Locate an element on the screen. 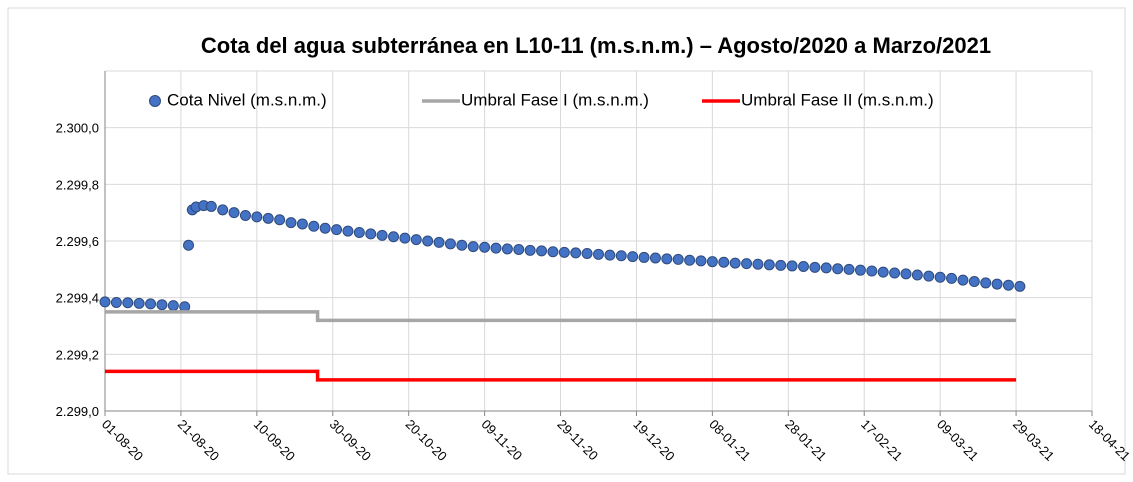 The height and width of the screenshot is (482, 1133). y-tick-label: 2.299,4 is located at coordinates (77, 298).